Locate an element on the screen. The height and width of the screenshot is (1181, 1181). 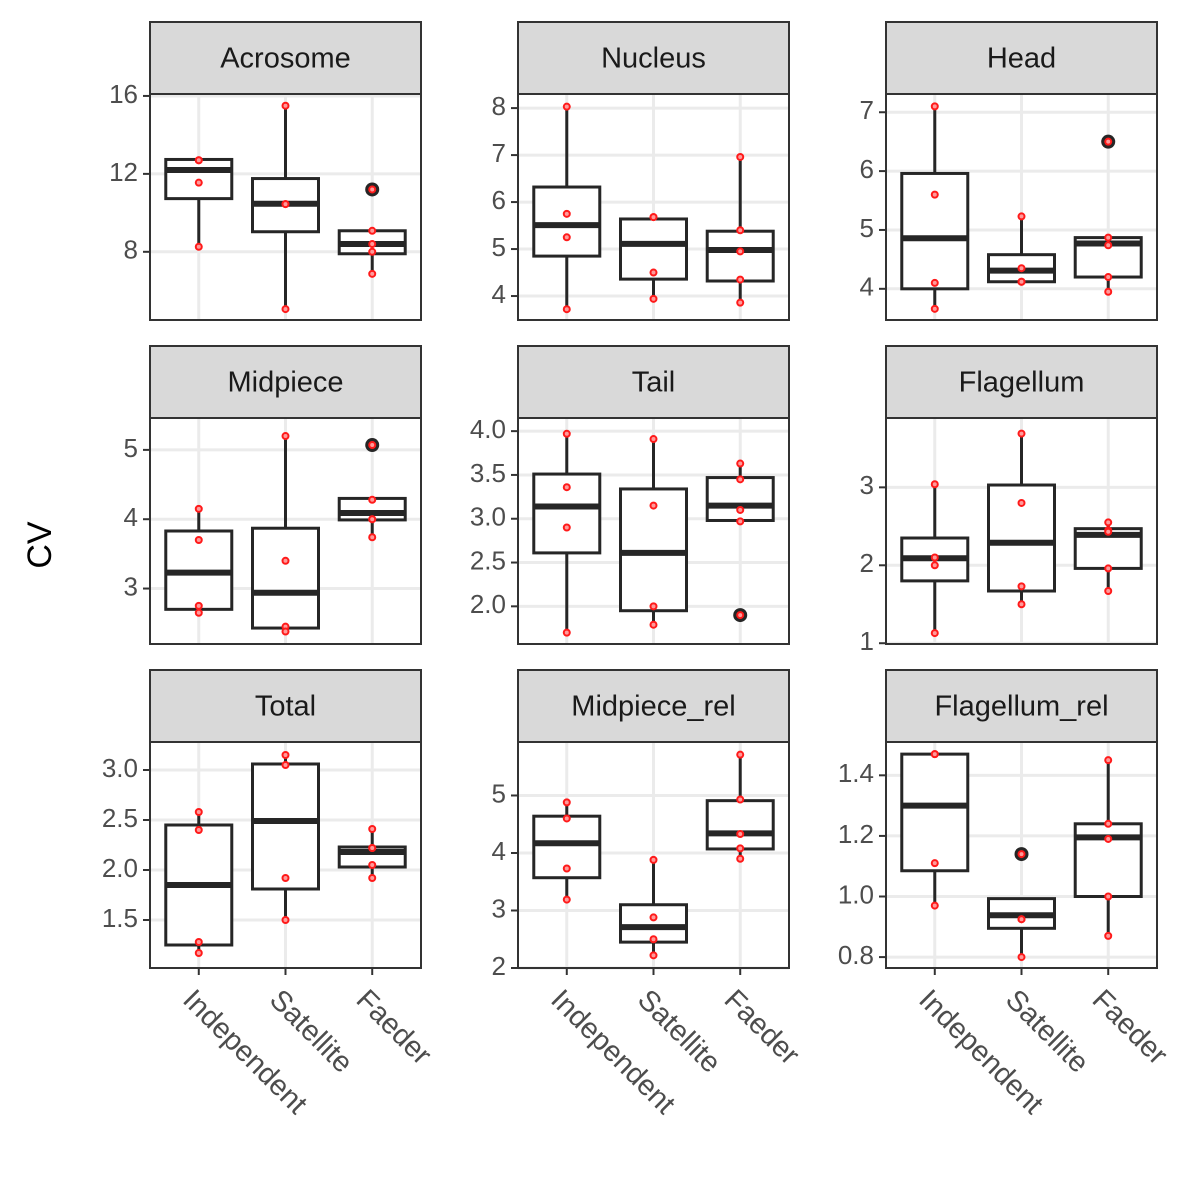
facet-title: Tail is located at coordinates (654, 383).